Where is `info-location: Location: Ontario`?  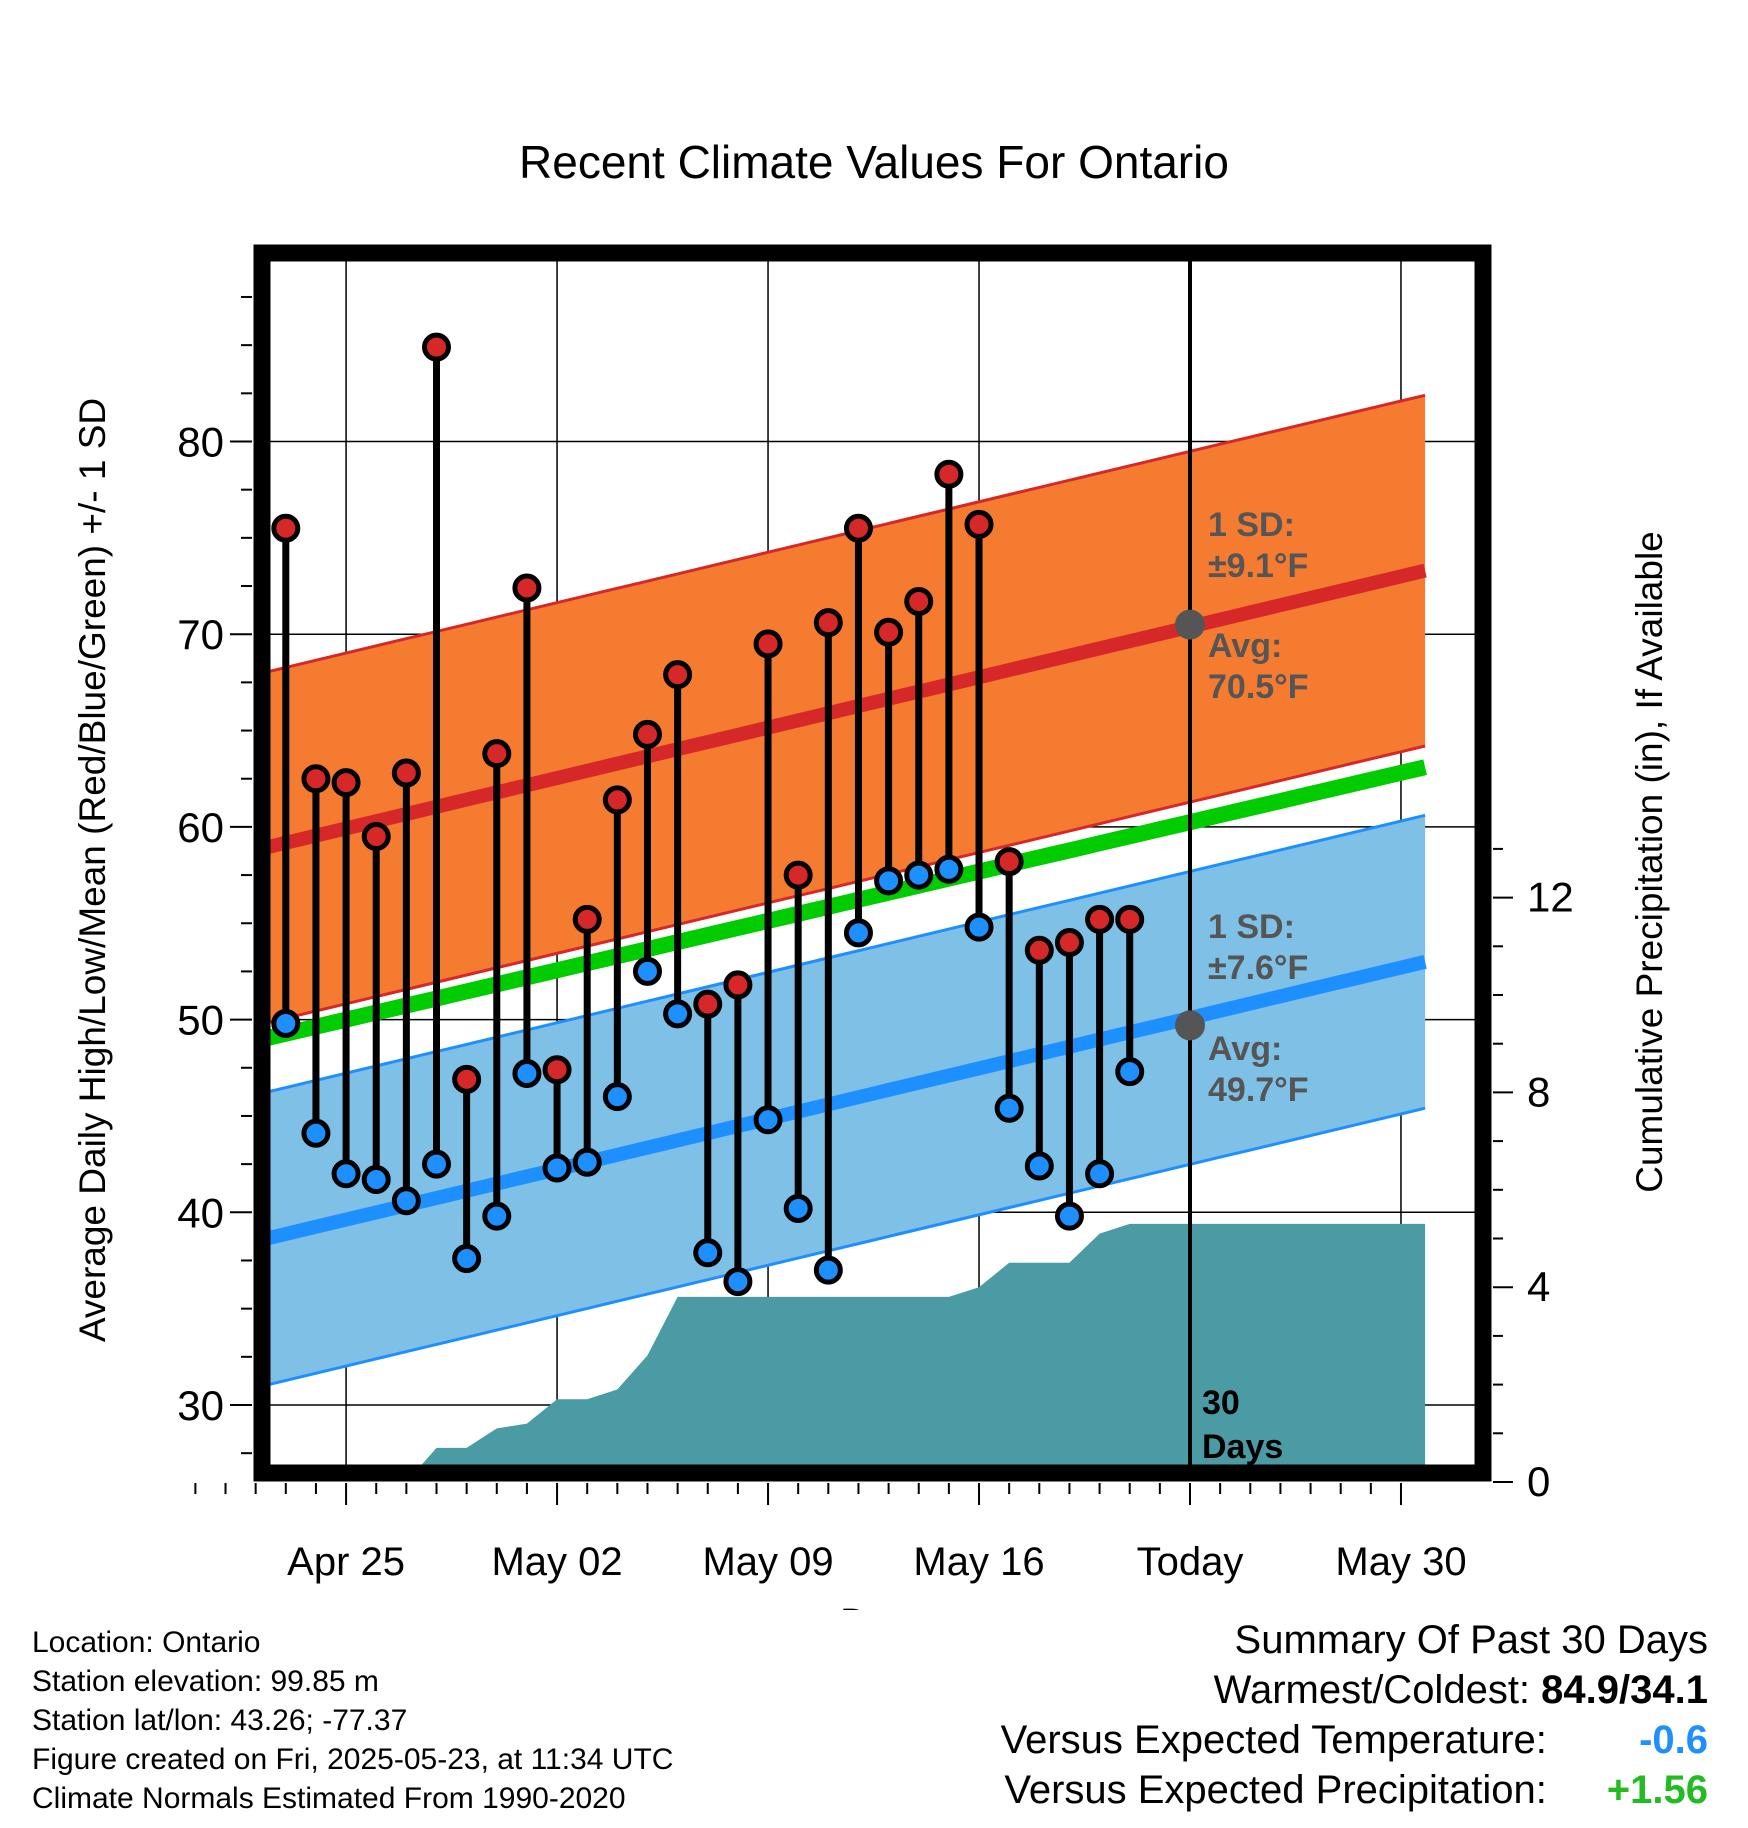 info-location: Location: Ontario is located at coordinates (146, 1642).